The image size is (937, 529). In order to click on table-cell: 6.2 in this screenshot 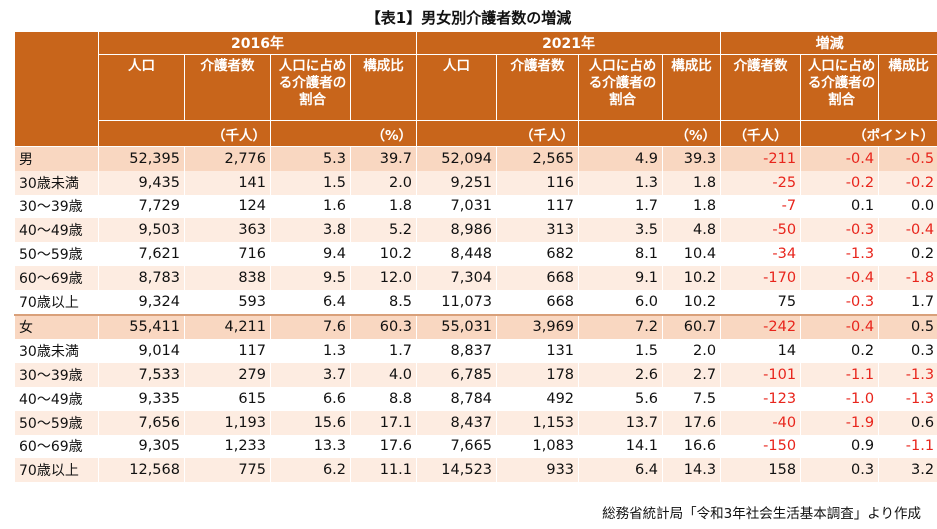, I will do `click(310, 470)`.